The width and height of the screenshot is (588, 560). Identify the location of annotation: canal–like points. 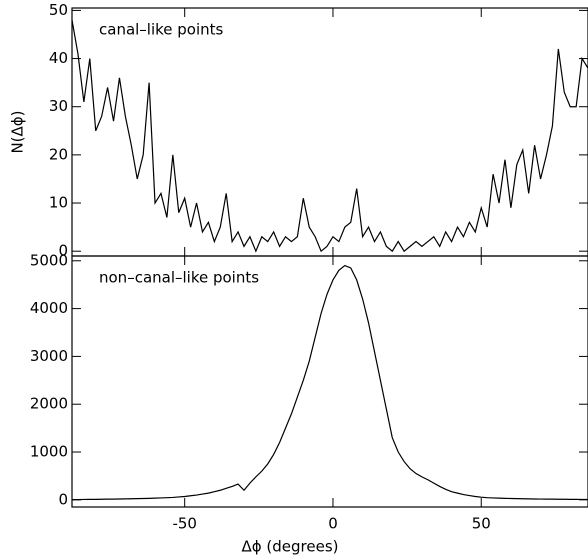
(161, 30).